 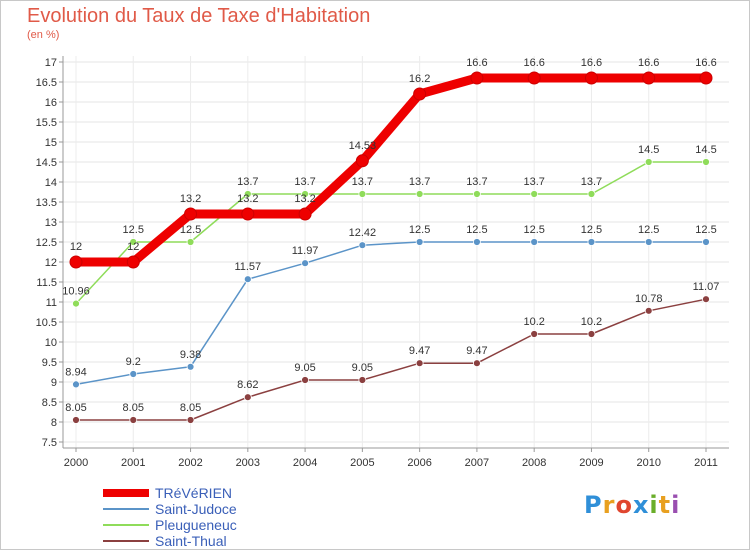 What do you see at coordinates (231, 541) in the screenshot?
I see `legend-item-saint-thual: Saint-Thual` at bounding box center [231, 541].